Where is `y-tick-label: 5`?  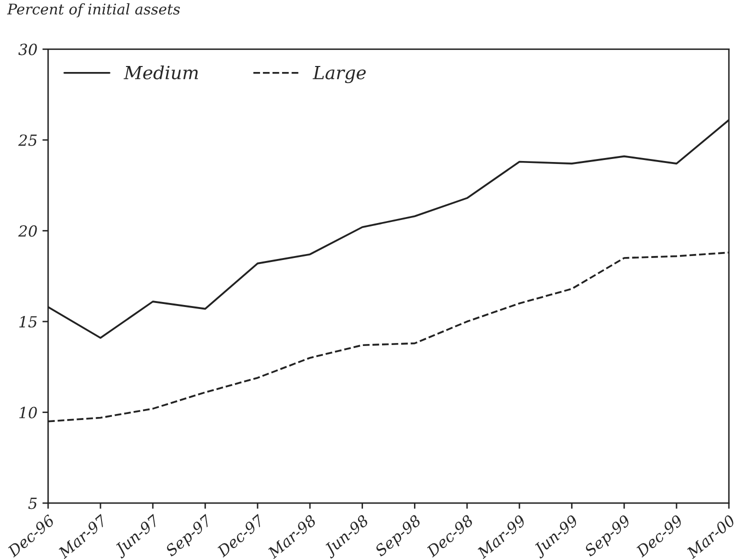
y-tick-label: 5 is located at coordinates (32, 504).